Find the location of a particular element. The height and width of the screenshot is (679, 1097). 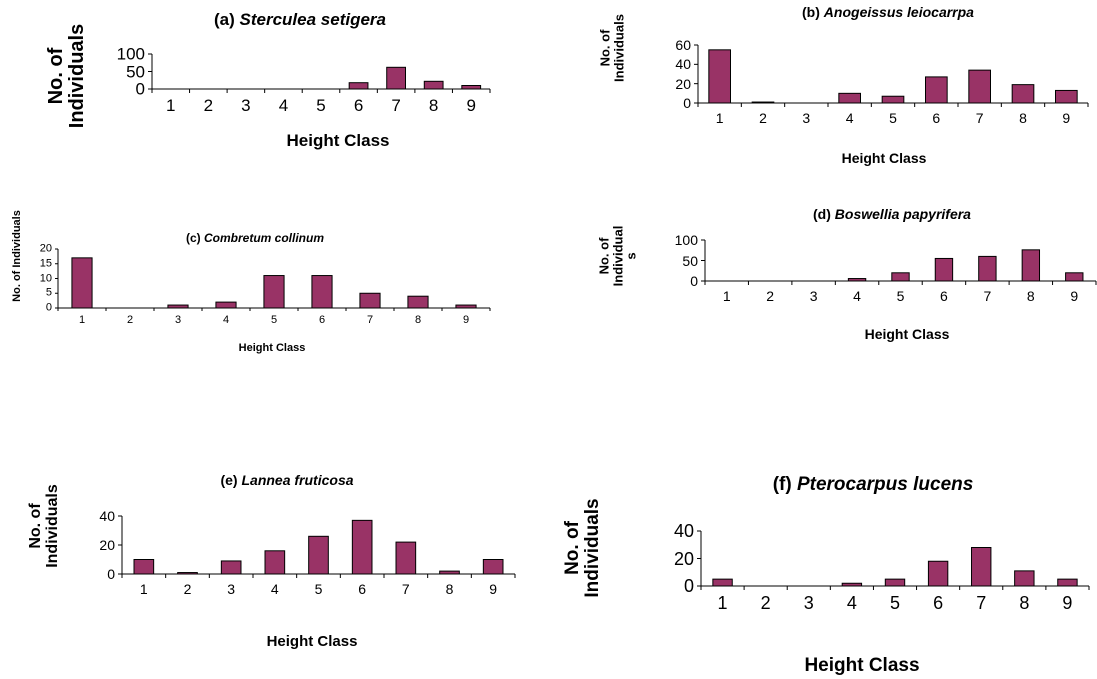

chart-title-prefix-c: (c) is located at coordinates (193, 238).